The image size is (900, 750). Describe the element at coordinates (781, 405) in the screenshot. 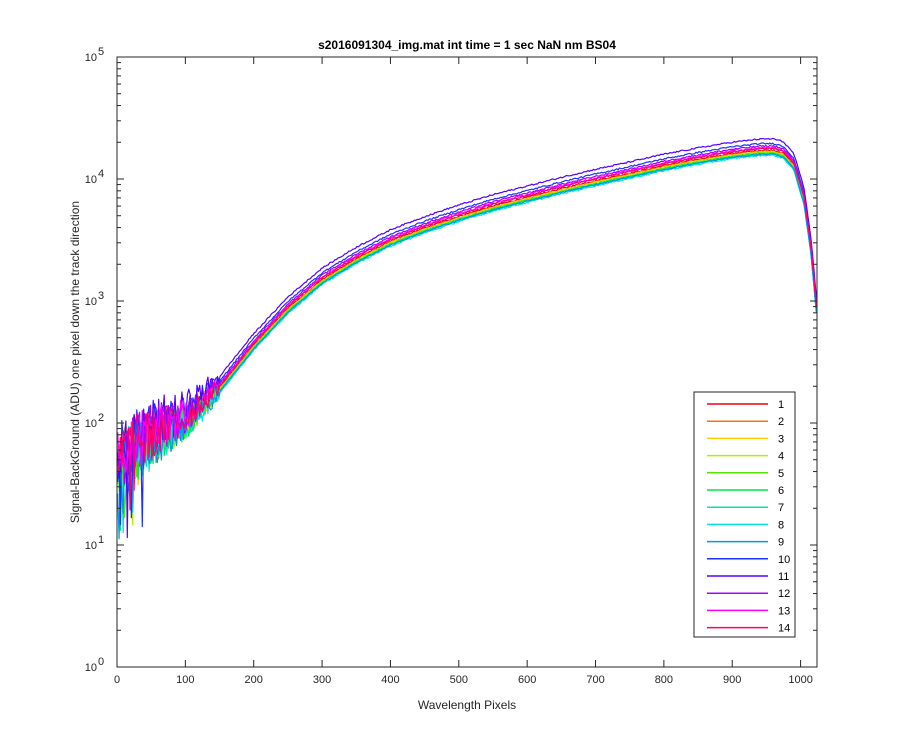

I see `legend-label-1: 1` at that location.